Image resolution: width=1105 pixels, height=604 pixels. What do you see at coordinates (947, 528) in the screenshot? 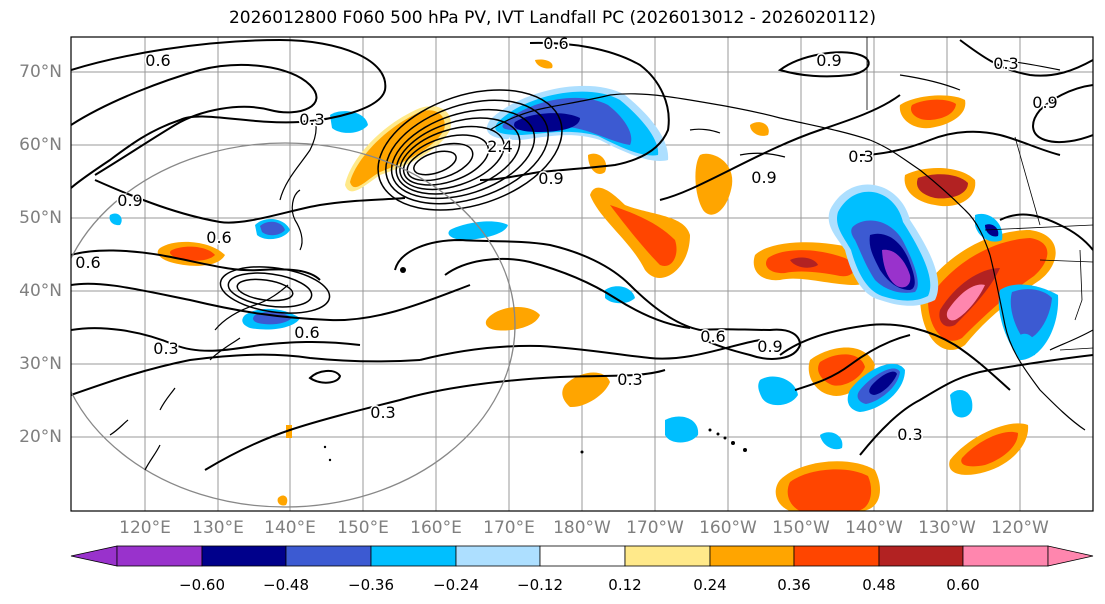
I see `lon-label: 130°W` at bounding box center [947, 528].